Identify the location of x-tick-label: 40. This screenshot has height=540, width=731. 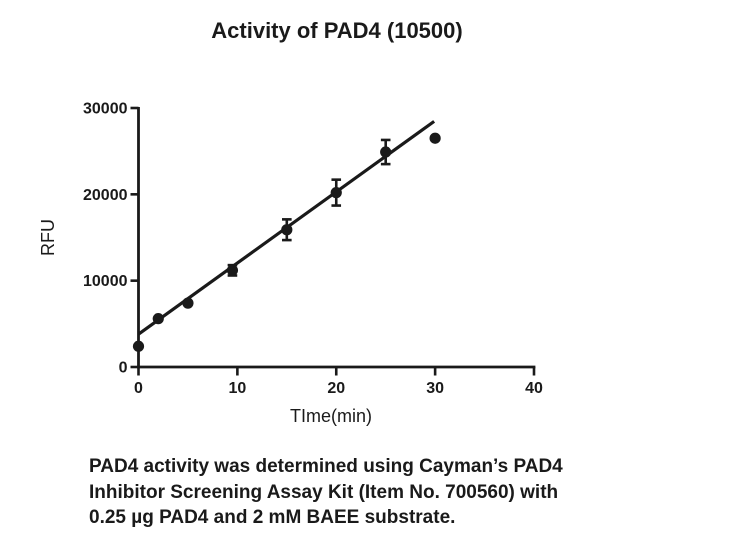
(534, 388).